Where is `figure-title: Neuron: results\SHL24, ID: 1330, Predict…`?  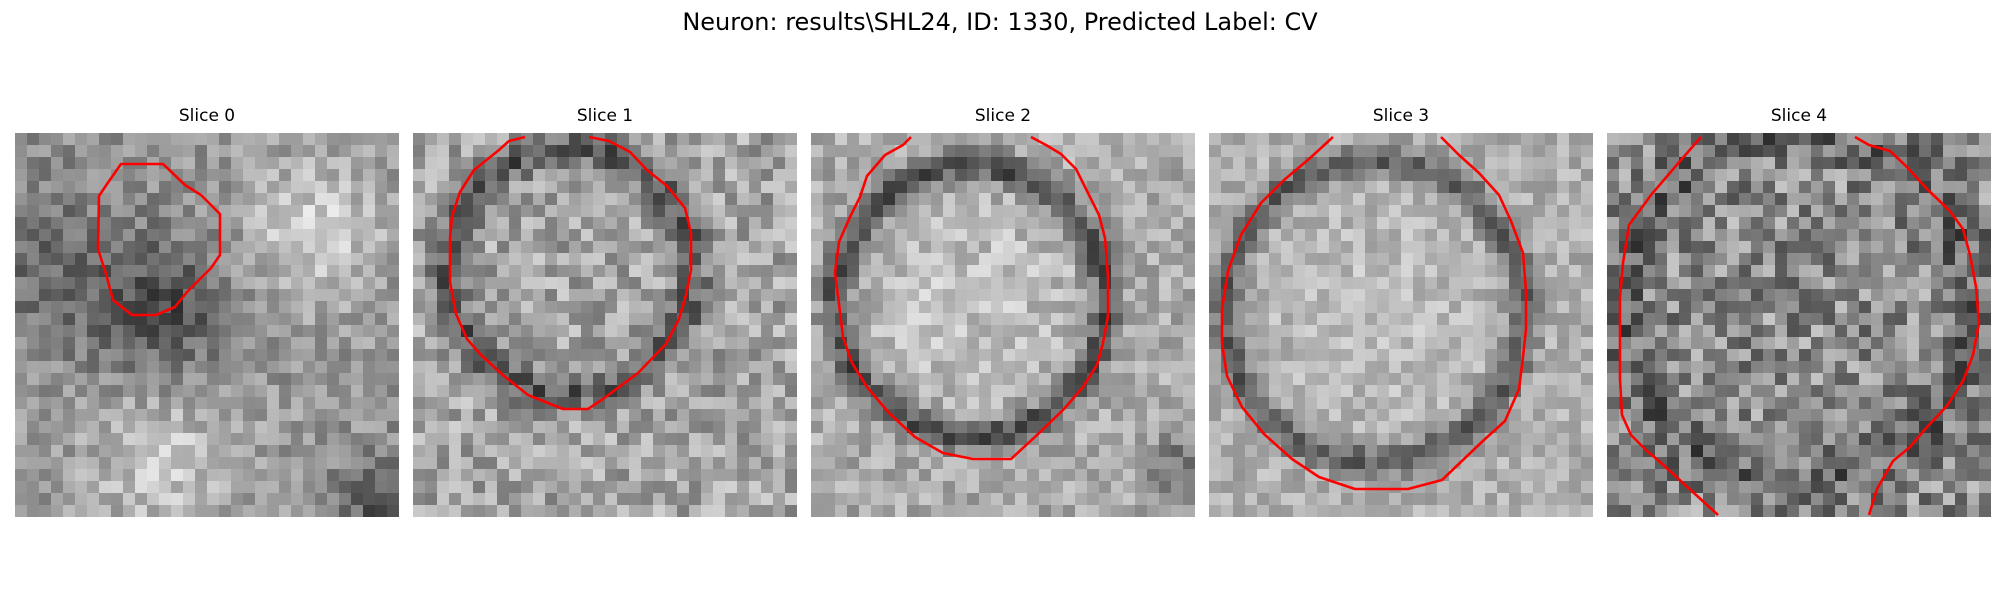 figure-title: Neuron: results\SHL24, ID: 1330, Predict… is located at coordinates (1000, 22).